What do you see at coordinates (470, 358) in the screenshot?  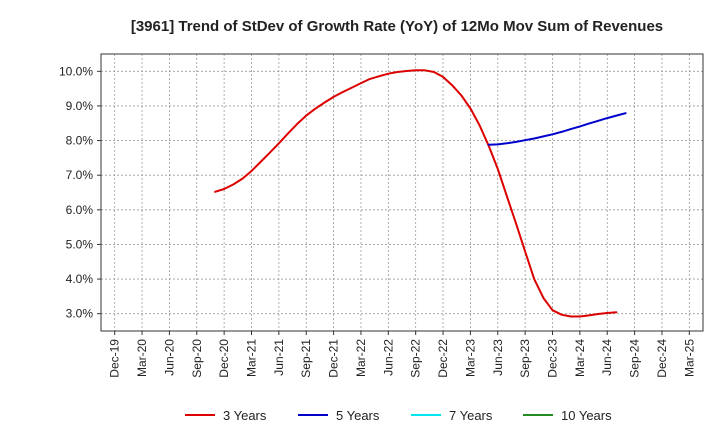 I see `x-tick-label: Mar-23` at bounding box center [470, 358].